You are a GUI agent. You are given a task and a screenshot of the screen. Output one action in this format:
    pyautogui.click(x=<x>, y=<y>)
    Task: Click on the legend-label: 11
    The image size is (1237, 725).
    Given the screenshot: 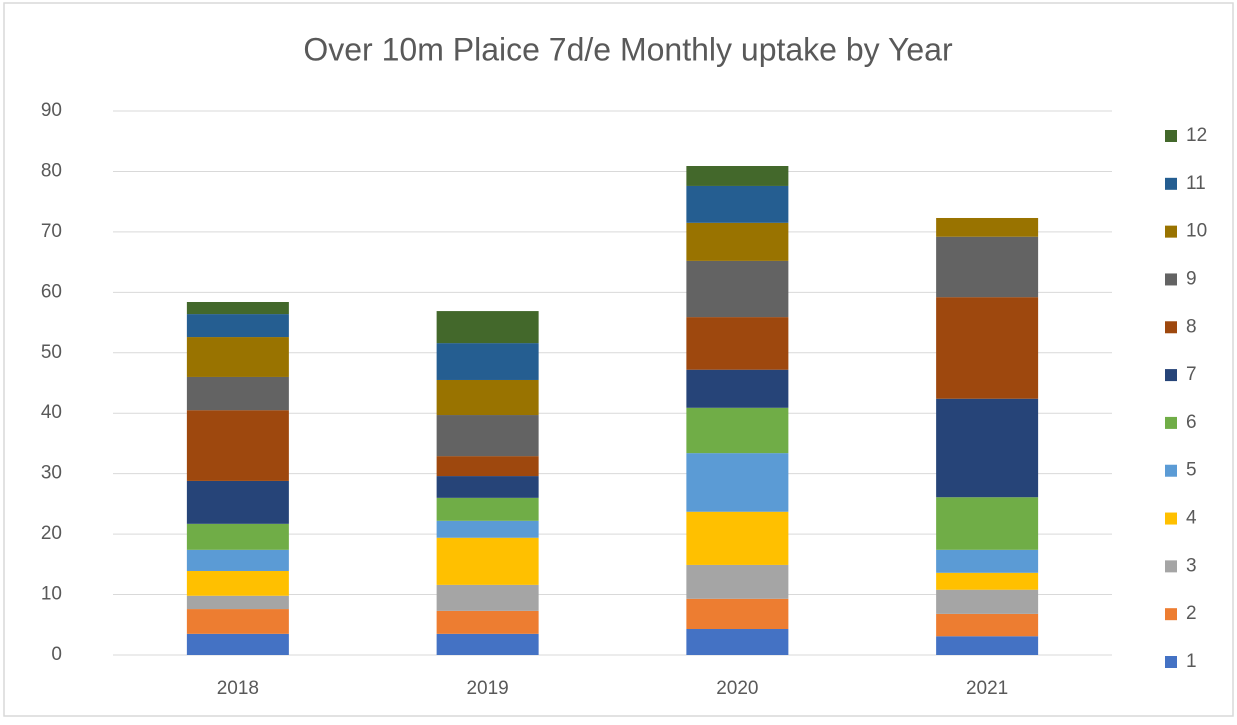 What is the action you would take?
    pyautogui.click(x=1196, y=183)
    